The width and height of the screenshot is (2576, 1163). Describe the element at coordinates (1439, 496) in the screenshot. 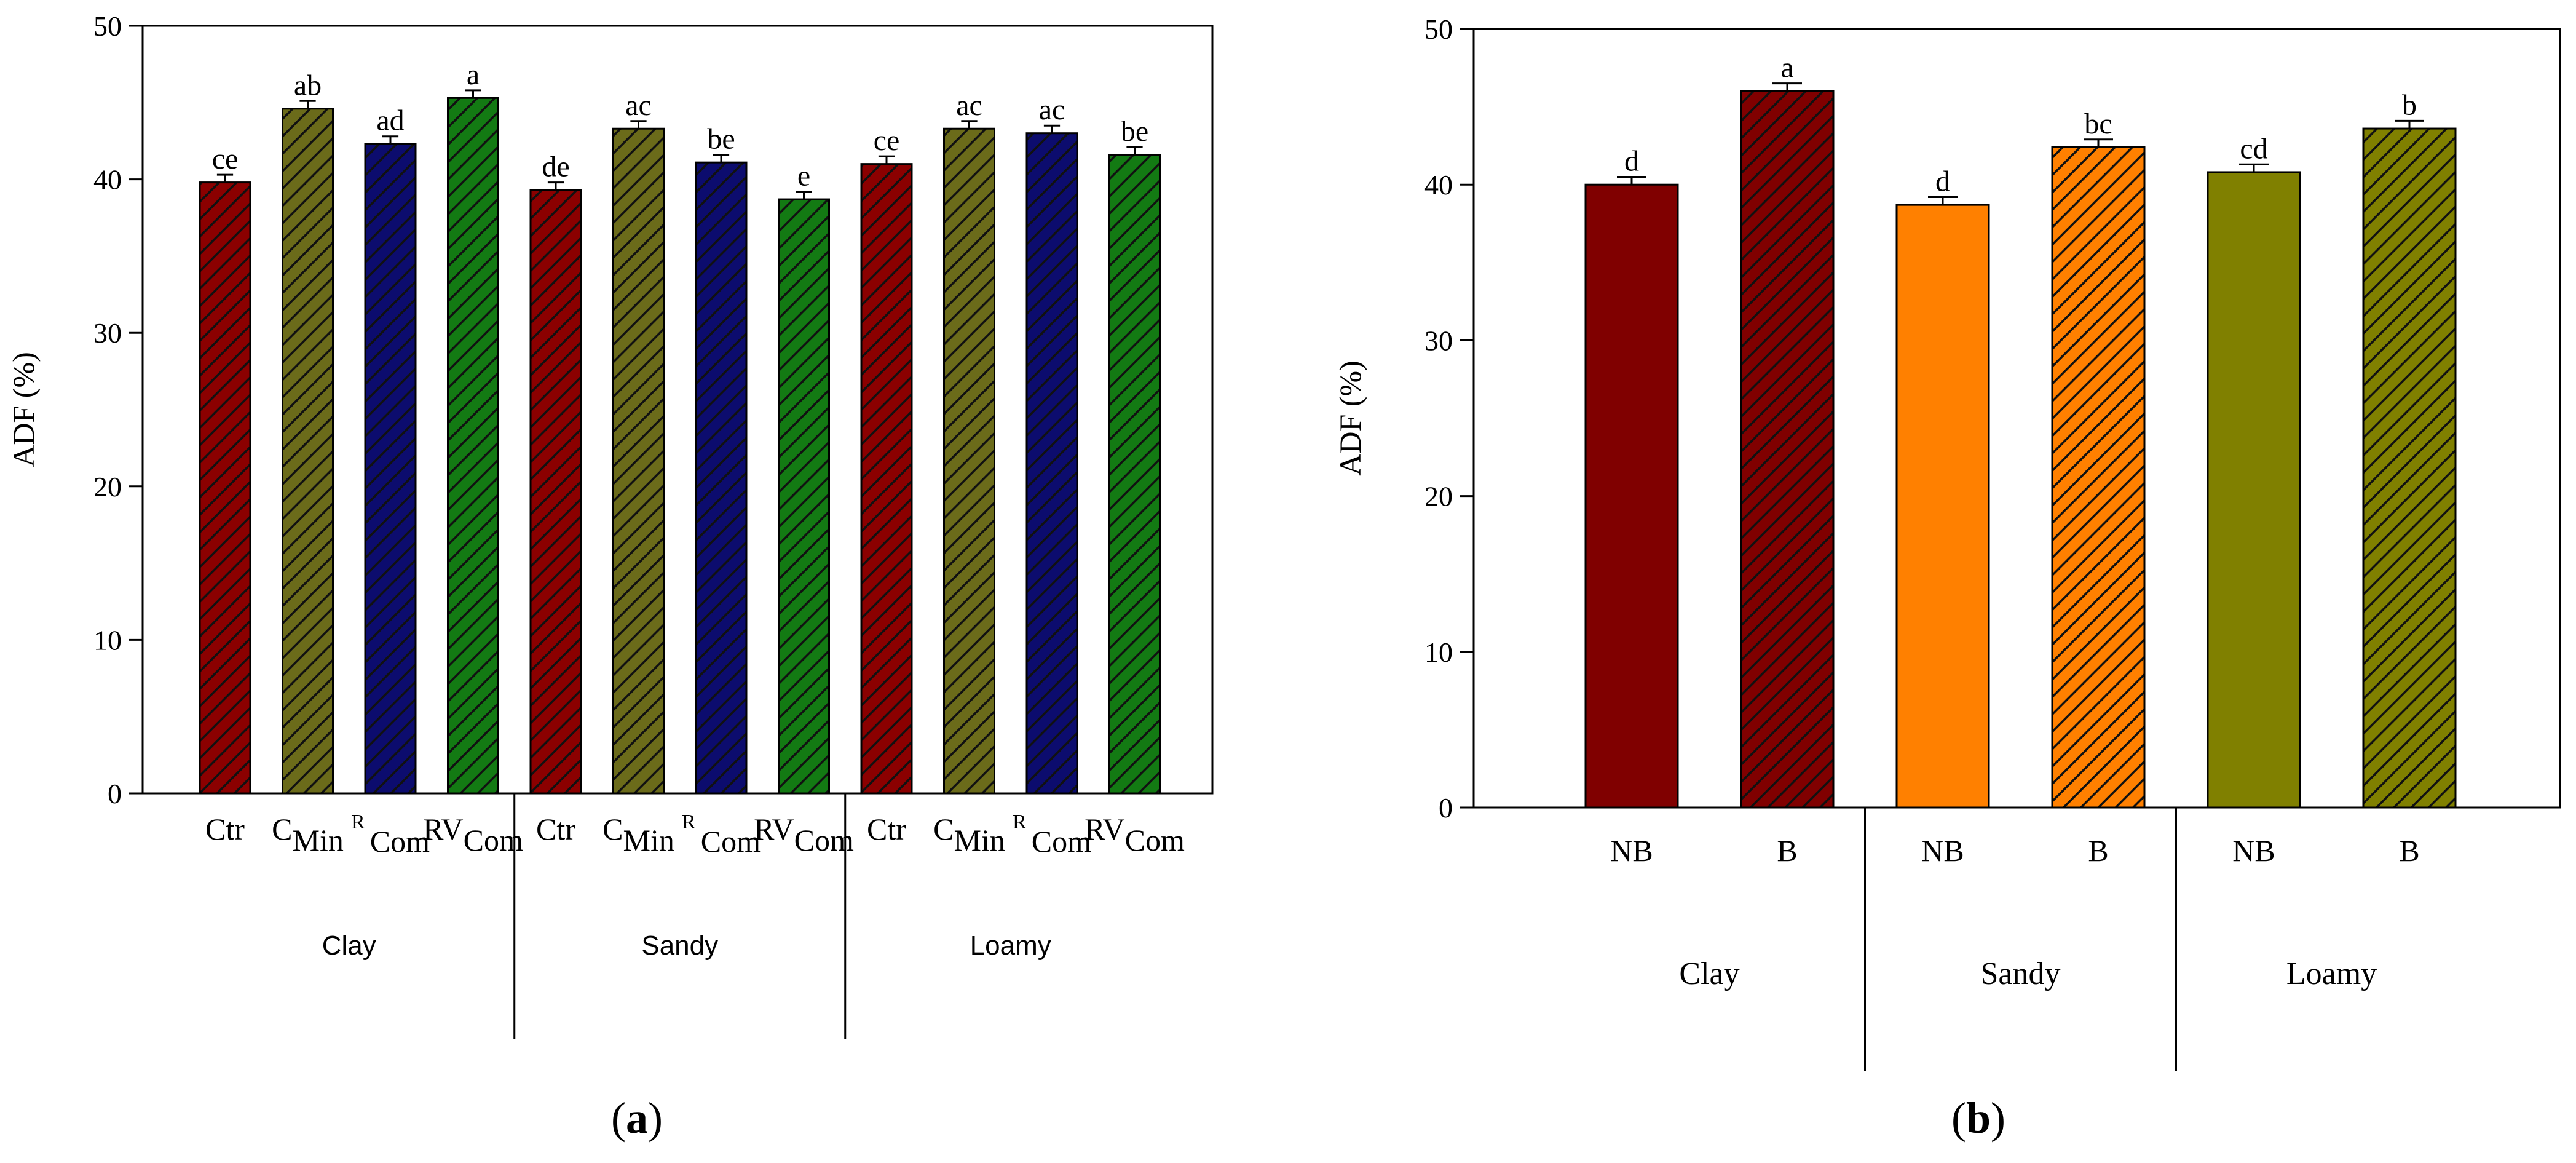

I see `b-ytick-label-20: 20` at that location.